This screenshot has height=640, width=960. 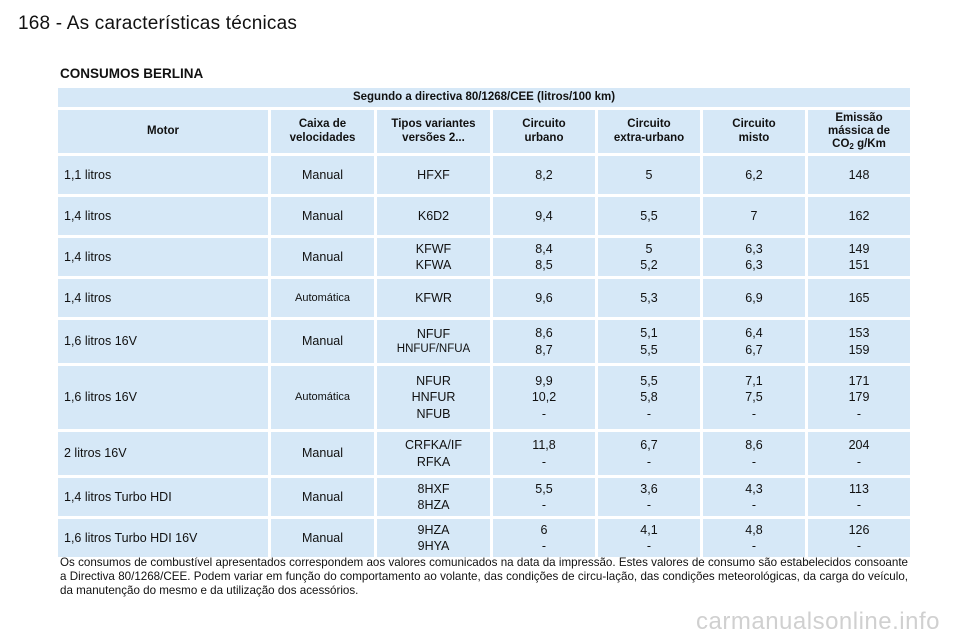 I want to click on header-co2-emission: Emissão mássica de CO2 g/Km, so click(x=859, y=131).